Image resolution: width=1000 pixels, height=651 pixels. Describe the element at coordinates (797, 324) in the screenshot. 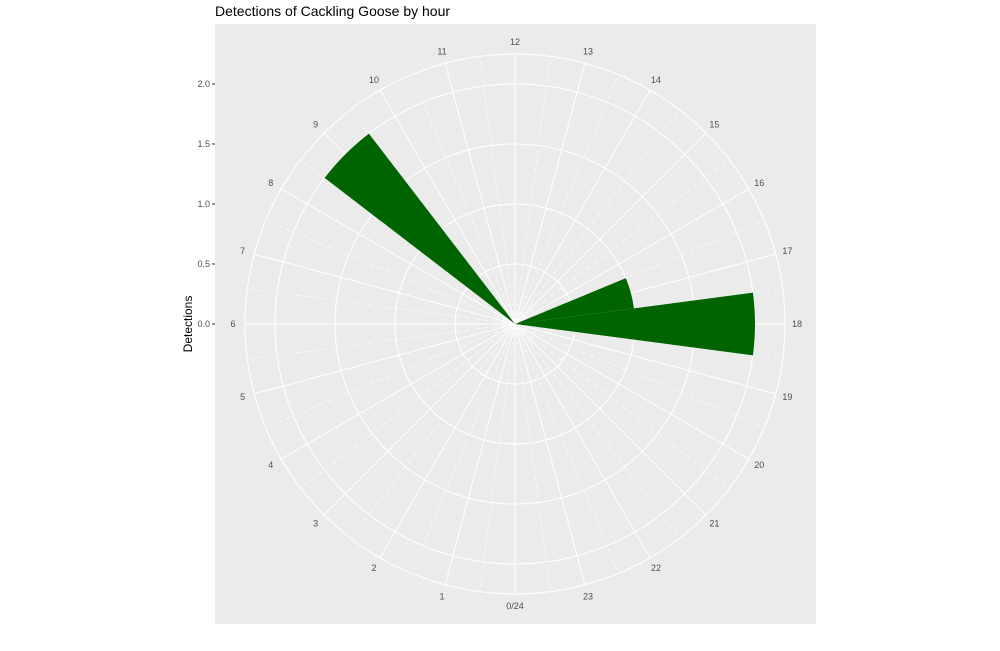

I see `hour-label: 18` at that location.